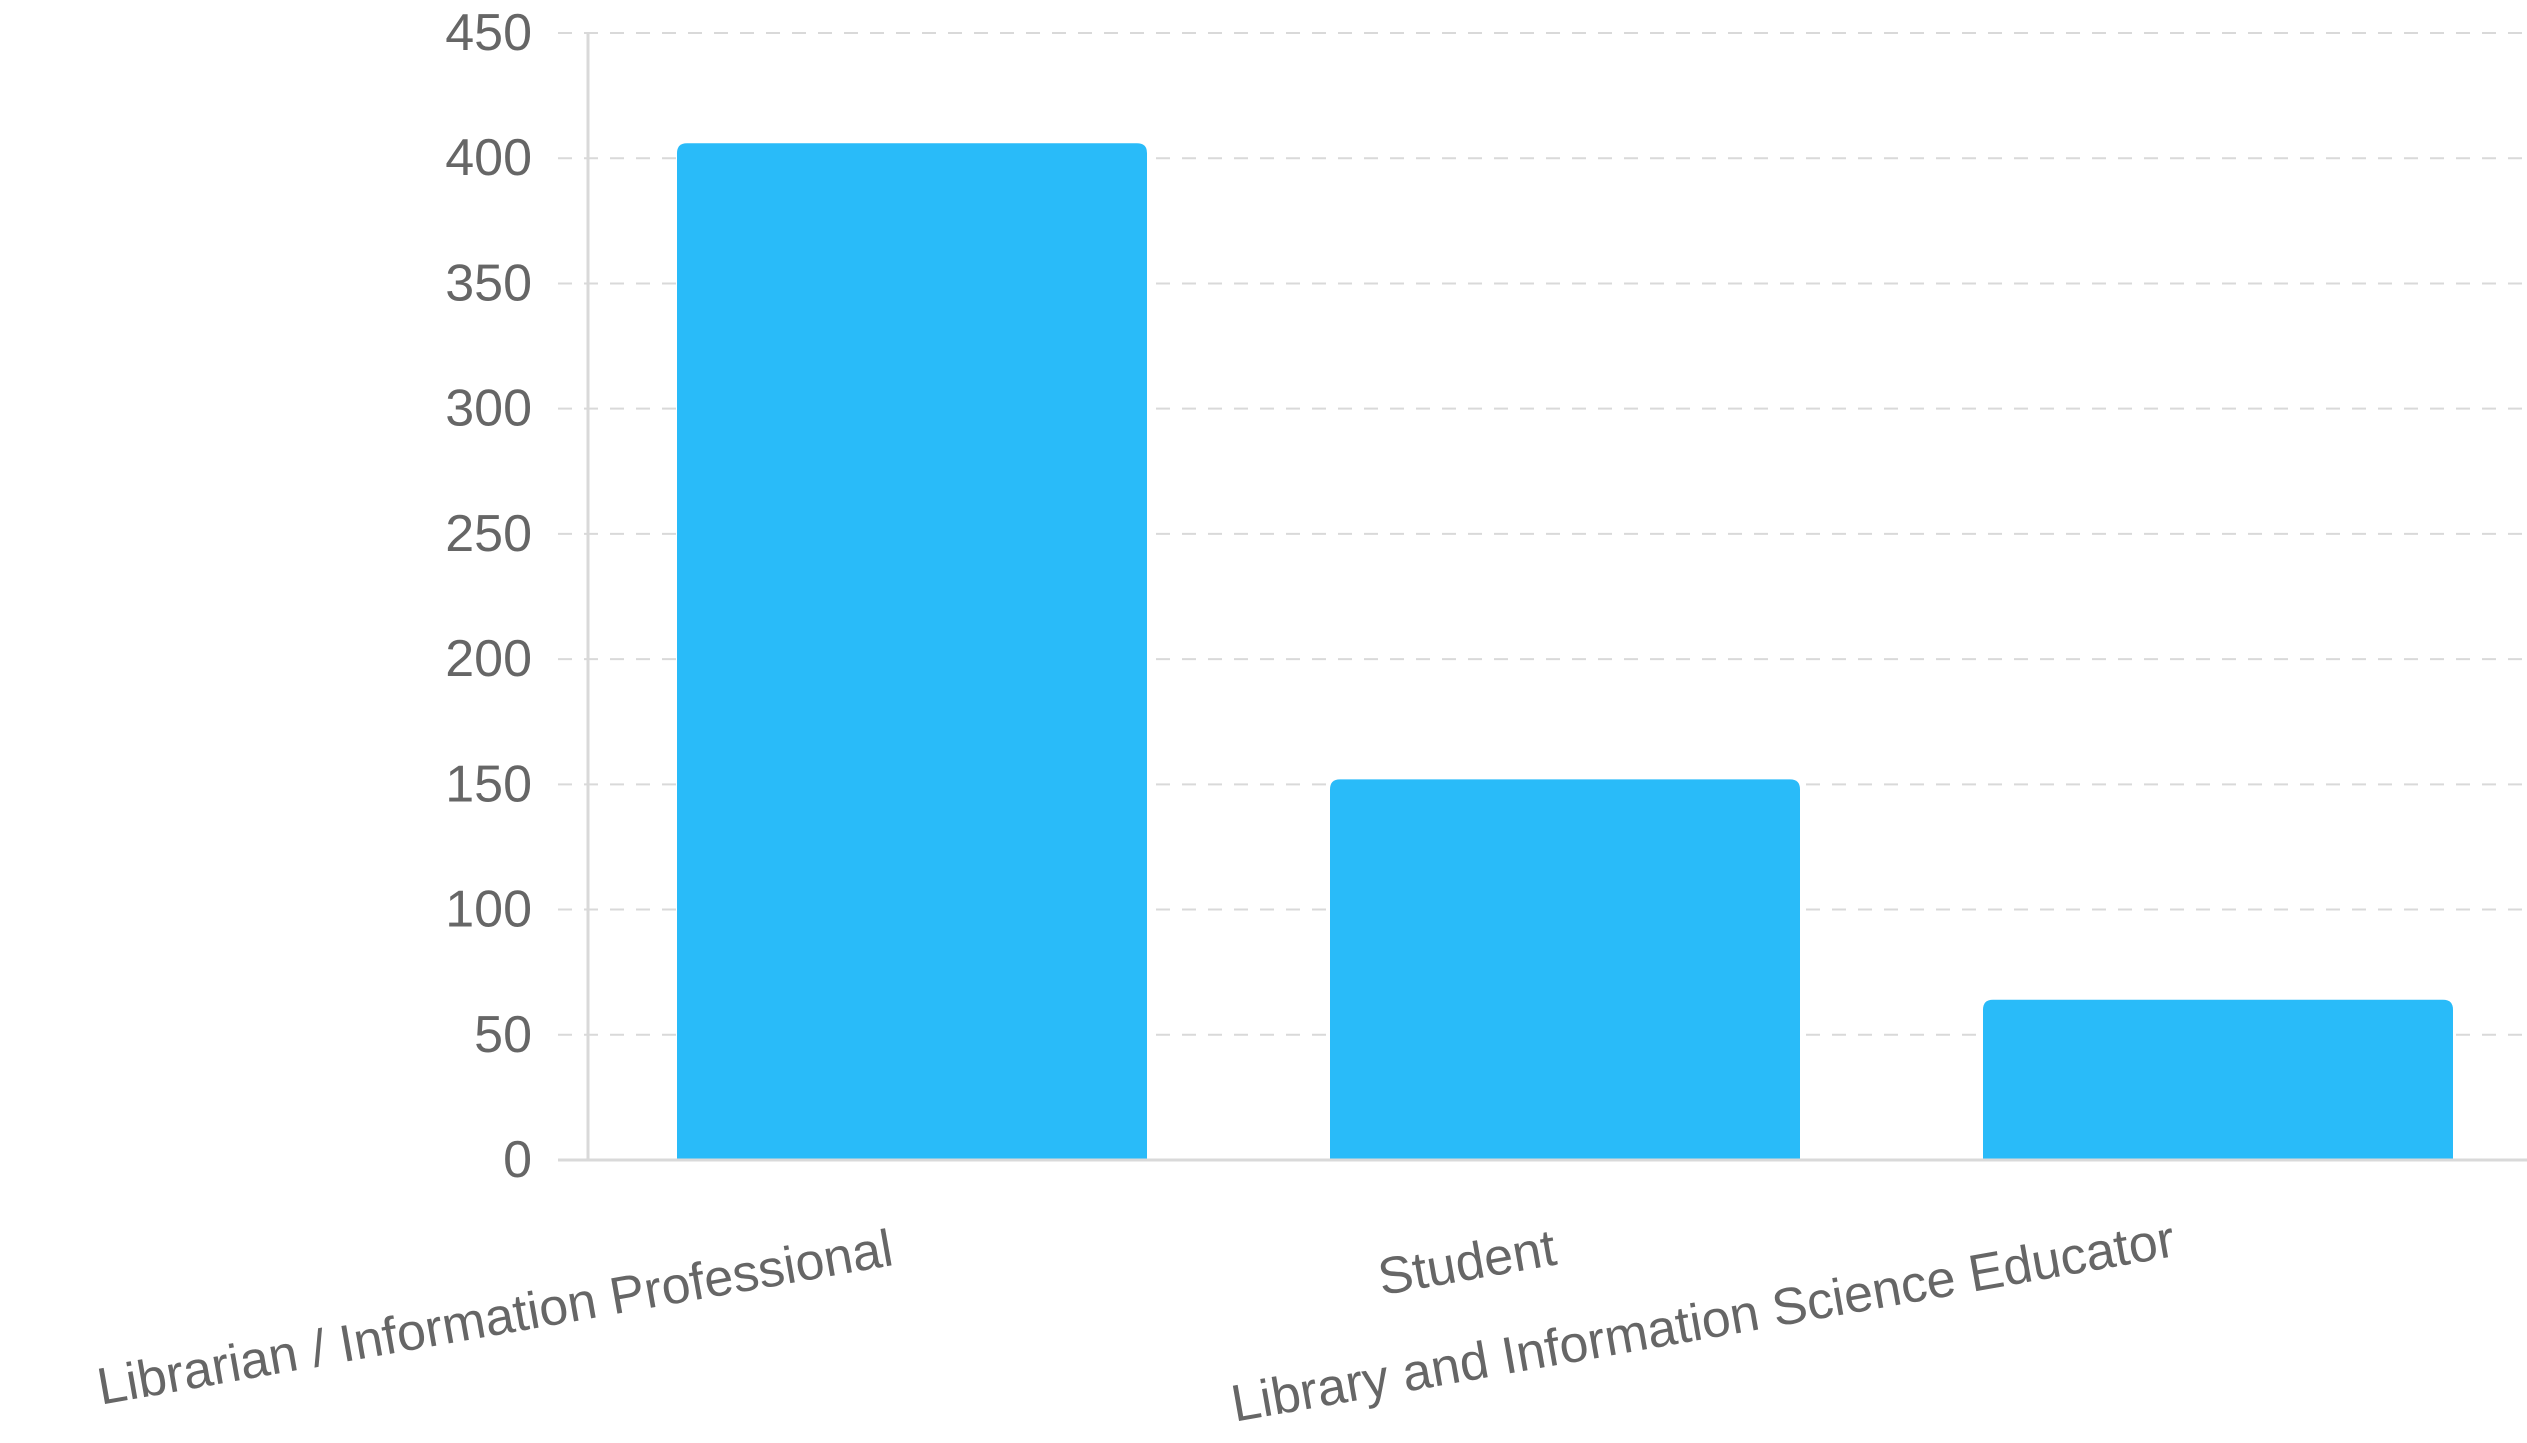 The width and height of the screenshot is (2527, 1443). I want to click on x-category-label: Student, so click(1467, 1263).